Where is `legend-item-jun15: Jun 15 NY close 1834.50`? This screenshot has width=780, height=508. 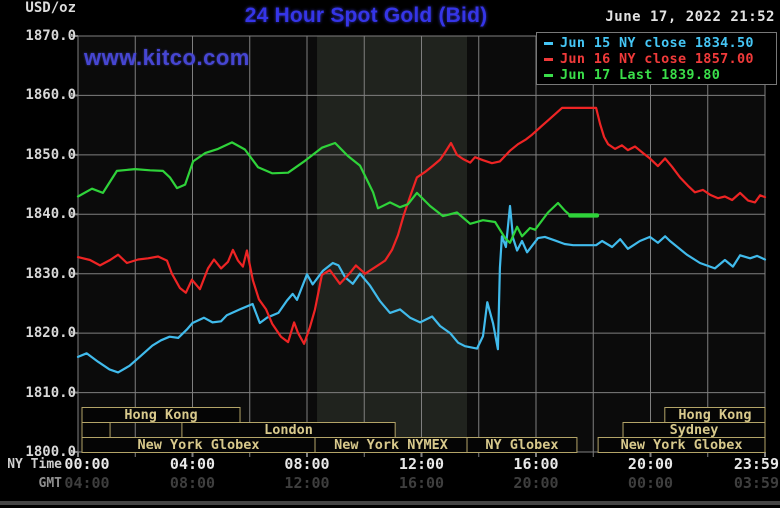 legend-item-jun15: Jun 15 NY close 1834.50 is located at coordinates (656, 43).